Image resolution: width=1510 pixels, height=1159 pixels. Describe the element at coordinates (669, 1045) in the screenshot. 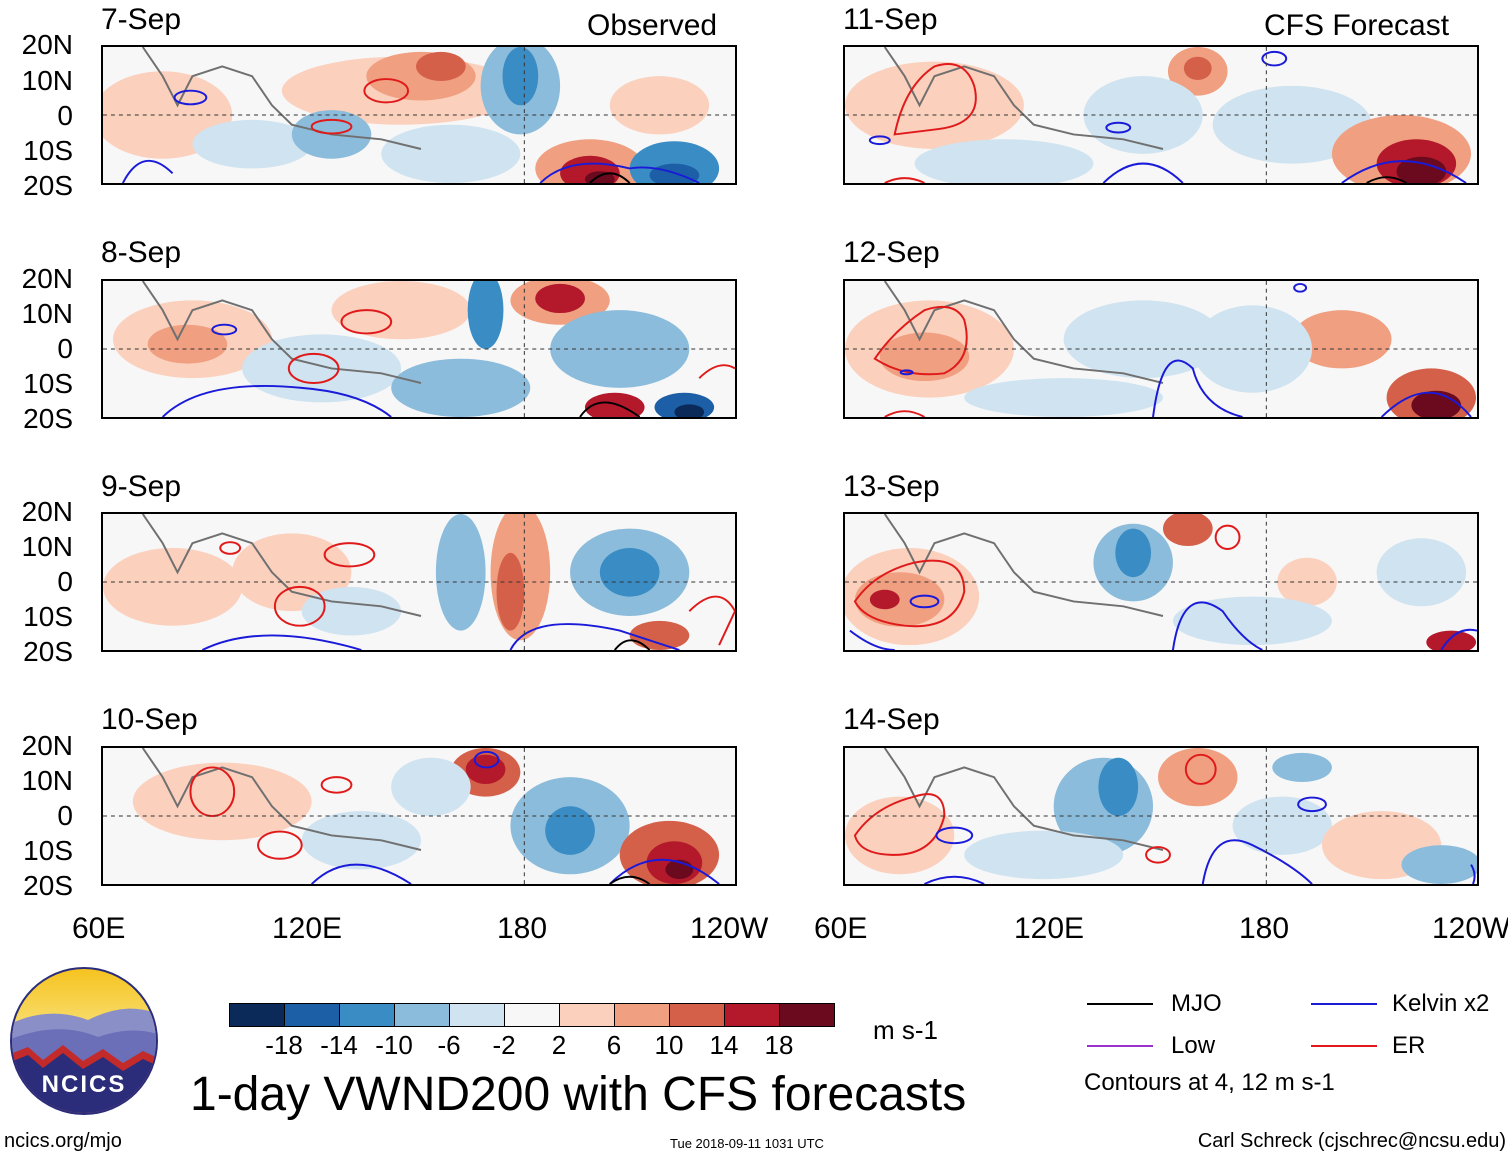

I see `colorbar-tick-label: 10` at that location.